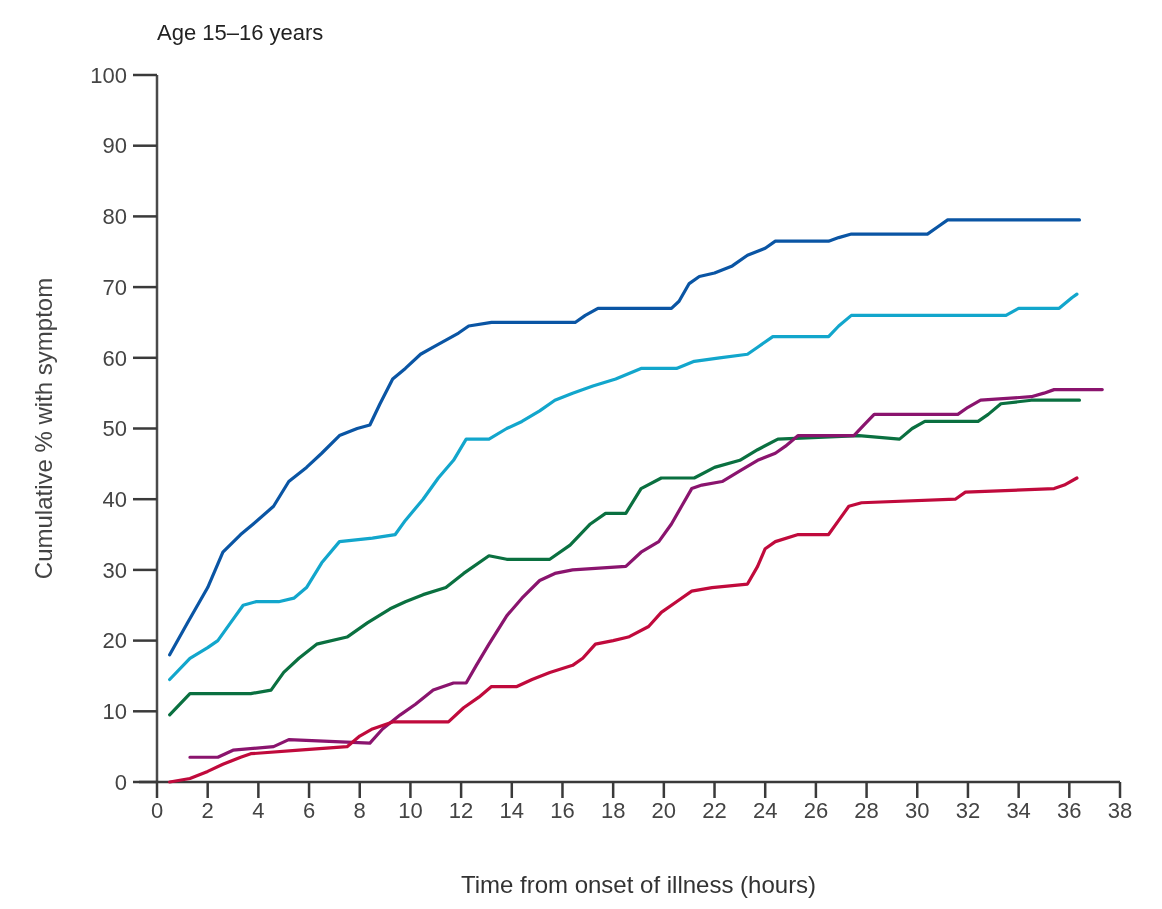 The image size is (1162, 909). I want to click on x-axis-title: Time from onset of illness (hours), so click(638, 884).